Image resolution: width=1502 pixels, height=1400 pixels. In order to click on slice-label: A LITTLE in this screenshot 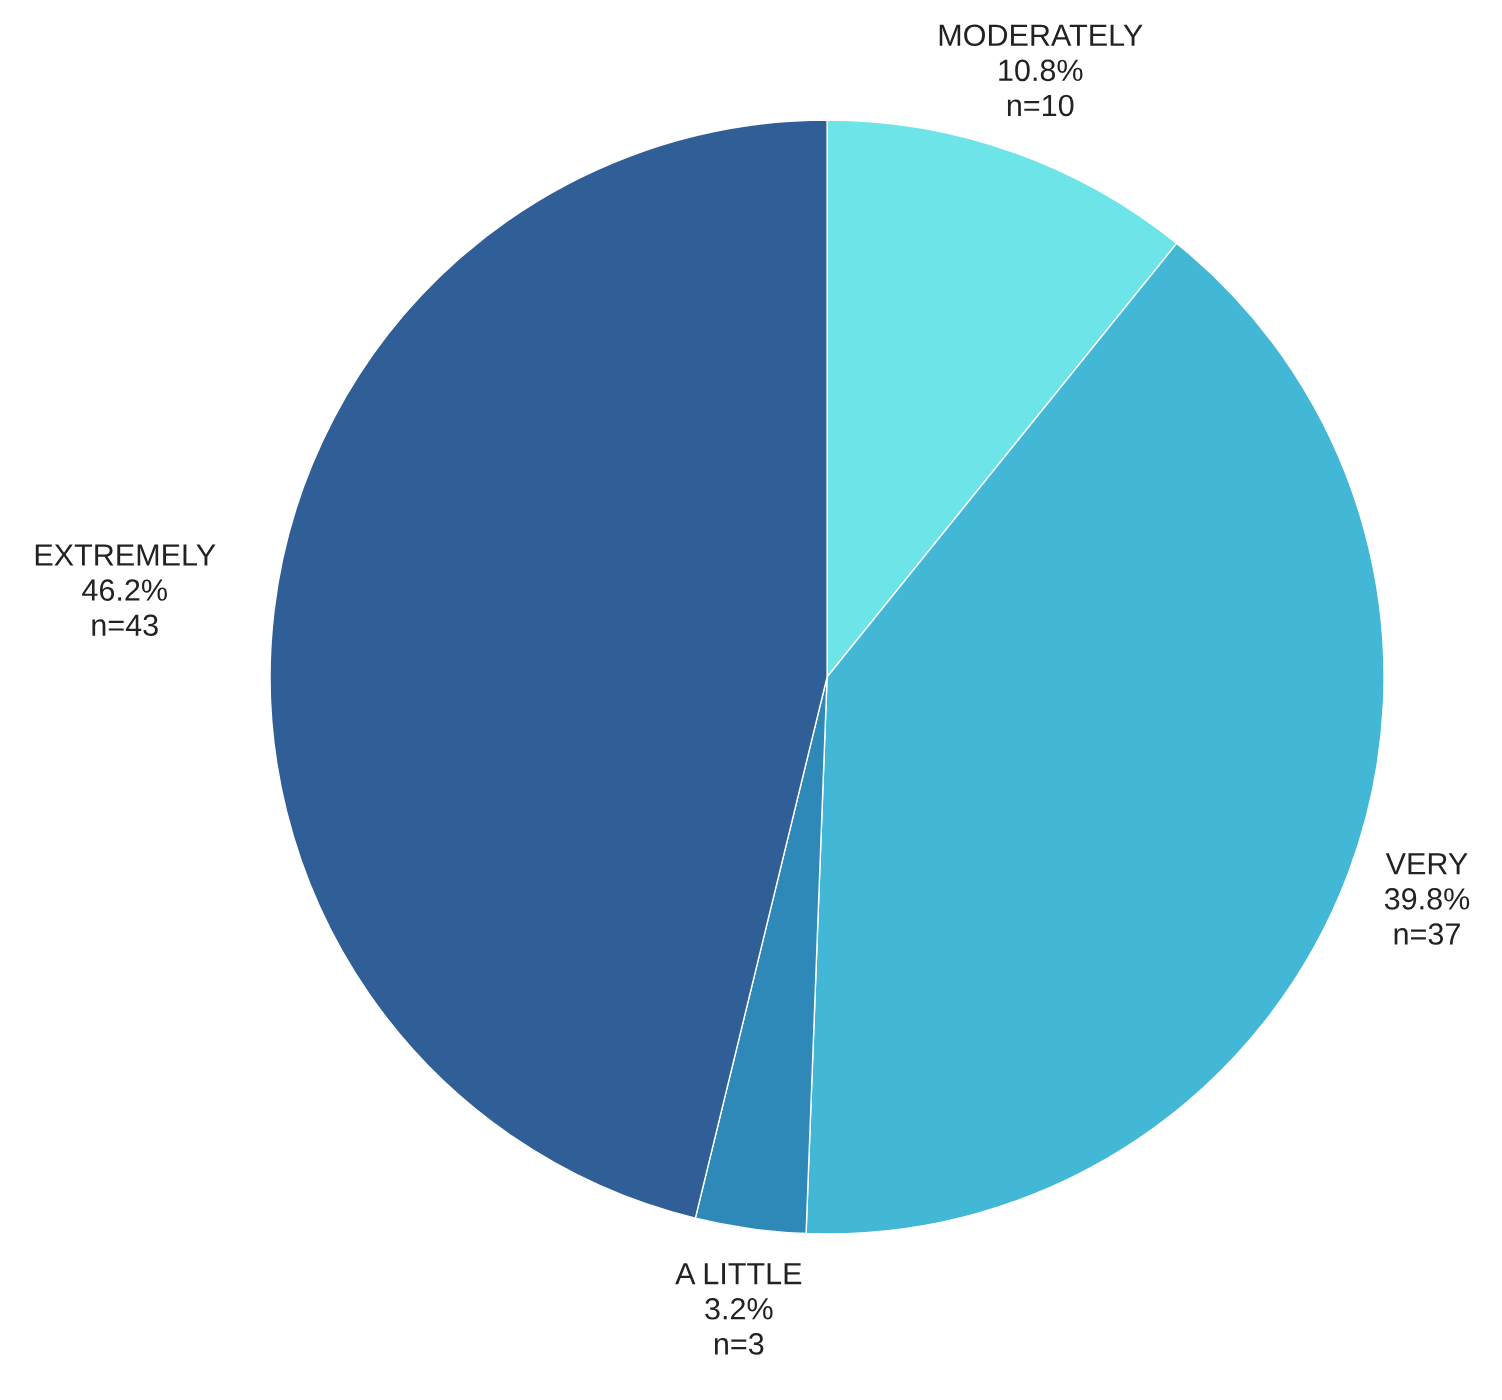, I will do `click(738, 1274)`.